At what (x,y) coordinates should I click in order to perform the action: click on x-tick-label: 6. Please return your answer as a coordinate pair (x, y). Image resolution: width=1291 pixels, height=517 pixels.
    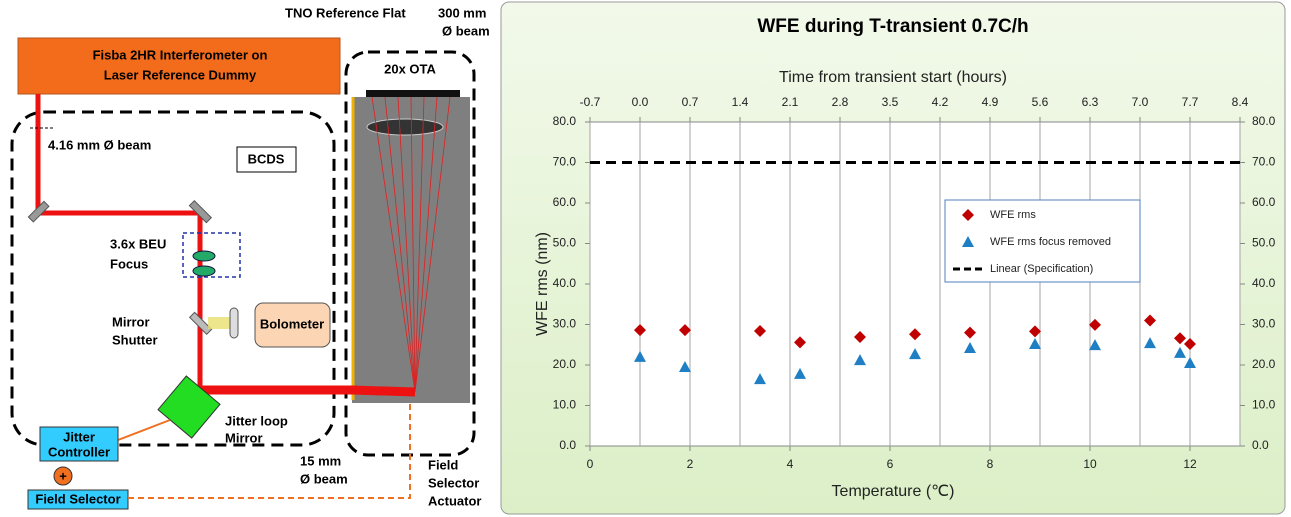
    Looking at the image, I should click on (890, 464).